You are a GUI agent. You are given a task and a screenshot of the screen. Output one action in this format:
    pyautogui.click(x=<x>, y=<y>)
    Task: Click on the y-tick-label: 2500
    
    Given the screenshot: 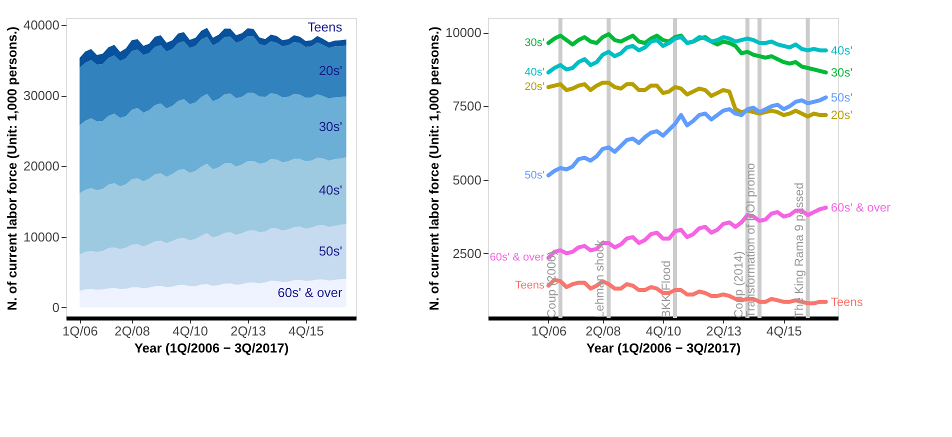 What is the action you would take?
    pyautogui.click(x=467, y=253)
    